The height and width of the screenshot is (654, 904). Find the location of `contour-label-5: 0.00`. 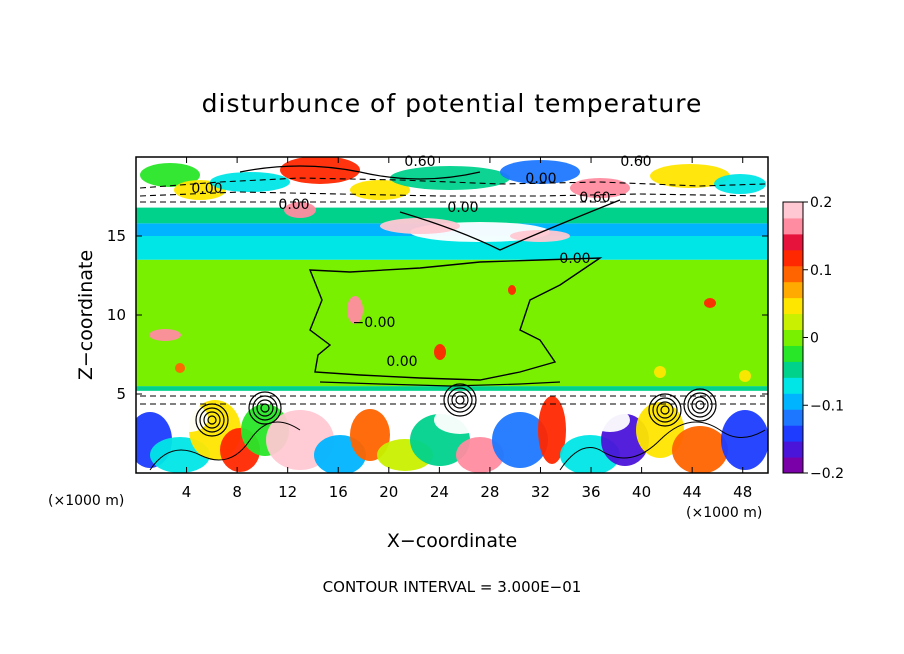

contour-label-5: 0.00 is located at coordinates (462, 208).